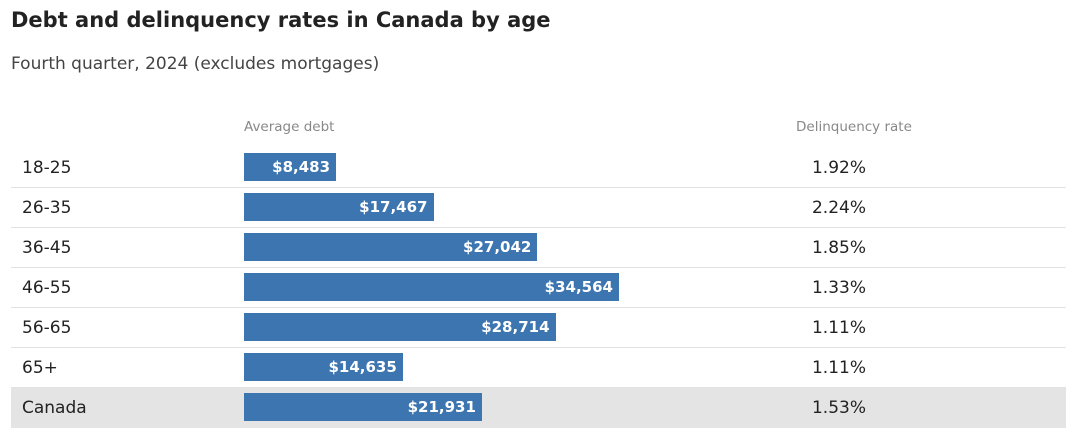  Describe the element at coordinates (838, 248) in the screenshot. I see `delinquency-rate-value: 1.85%` at that location.